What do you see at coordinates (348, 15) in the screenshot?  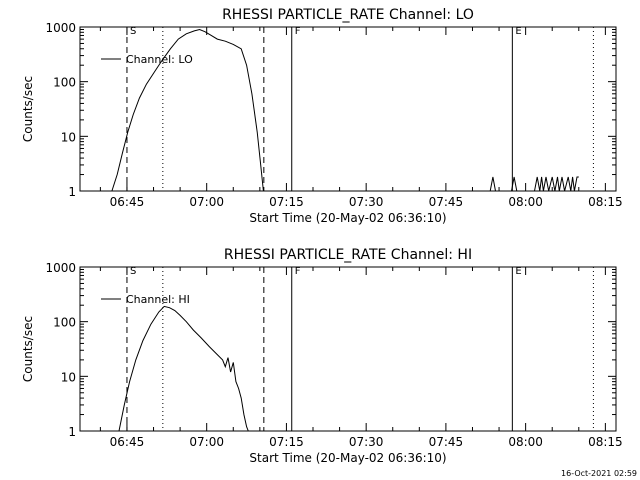 I see `chart-title: RHESSI PARTICLE_RATE Channel: LO` at bounding box center [348, 15].